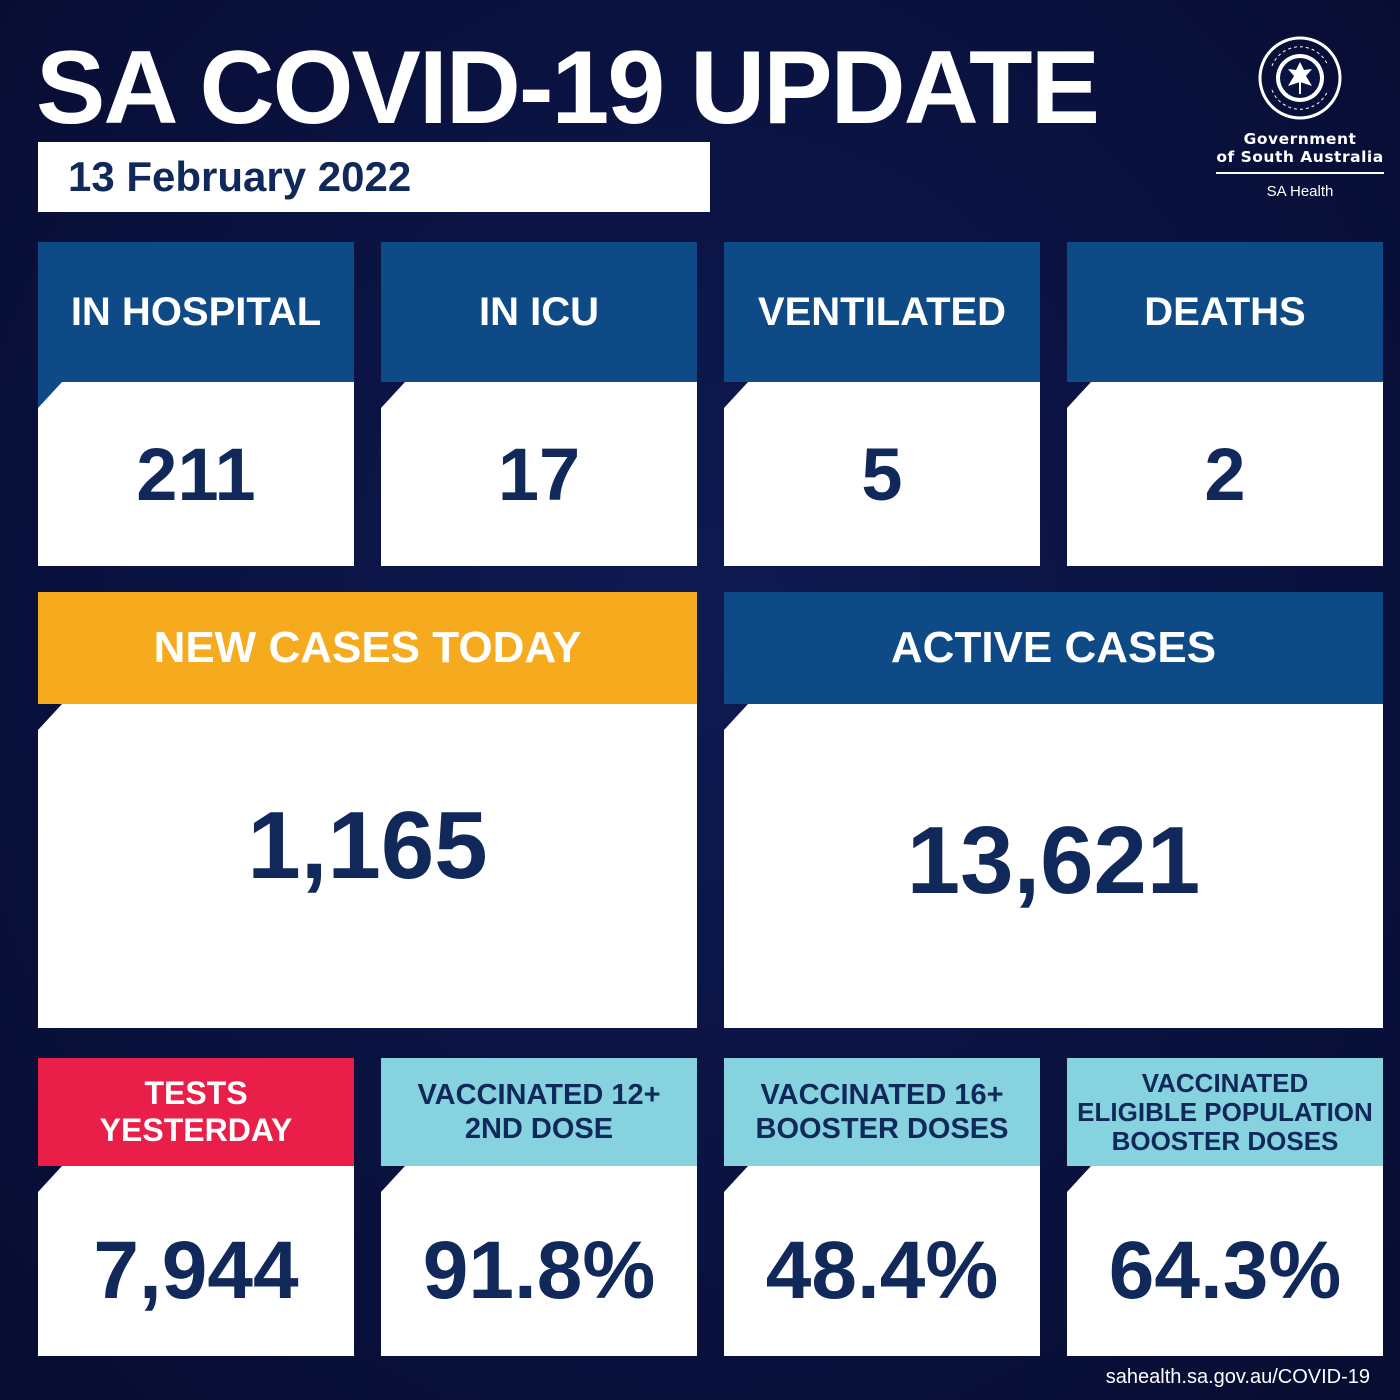 This screenshot has width=1400, height=1400. I want to click on card-tests-yesterday: TESTS YESTERDAY 7,944, so click(196, 1207).